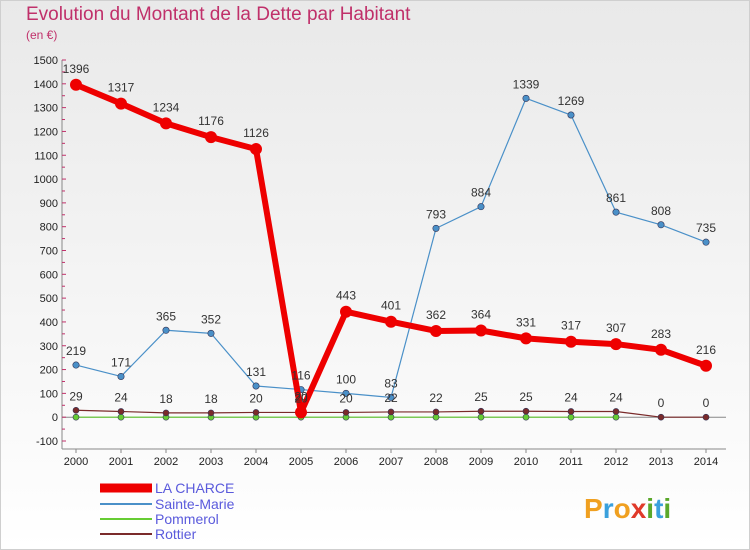 The height and width of the screenshot is (550, 750). What do you see at coordinates (526, 84) in the screenshot?
I see `data-label-sainte-marie: 1339` at bounding box center [526, 84].